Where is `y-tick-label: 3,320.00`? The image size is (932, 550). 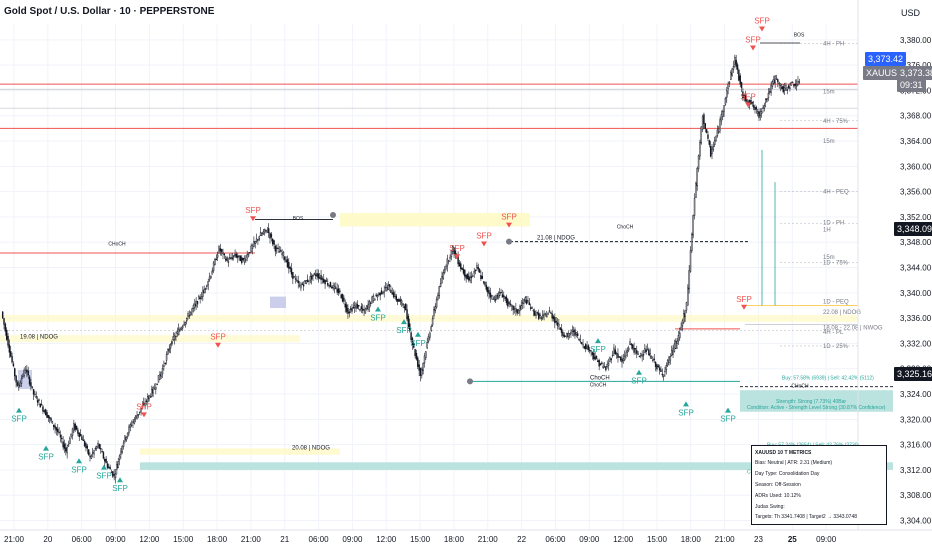 y-tick-label: 3,320.00 is located at coordinates (916, 419).